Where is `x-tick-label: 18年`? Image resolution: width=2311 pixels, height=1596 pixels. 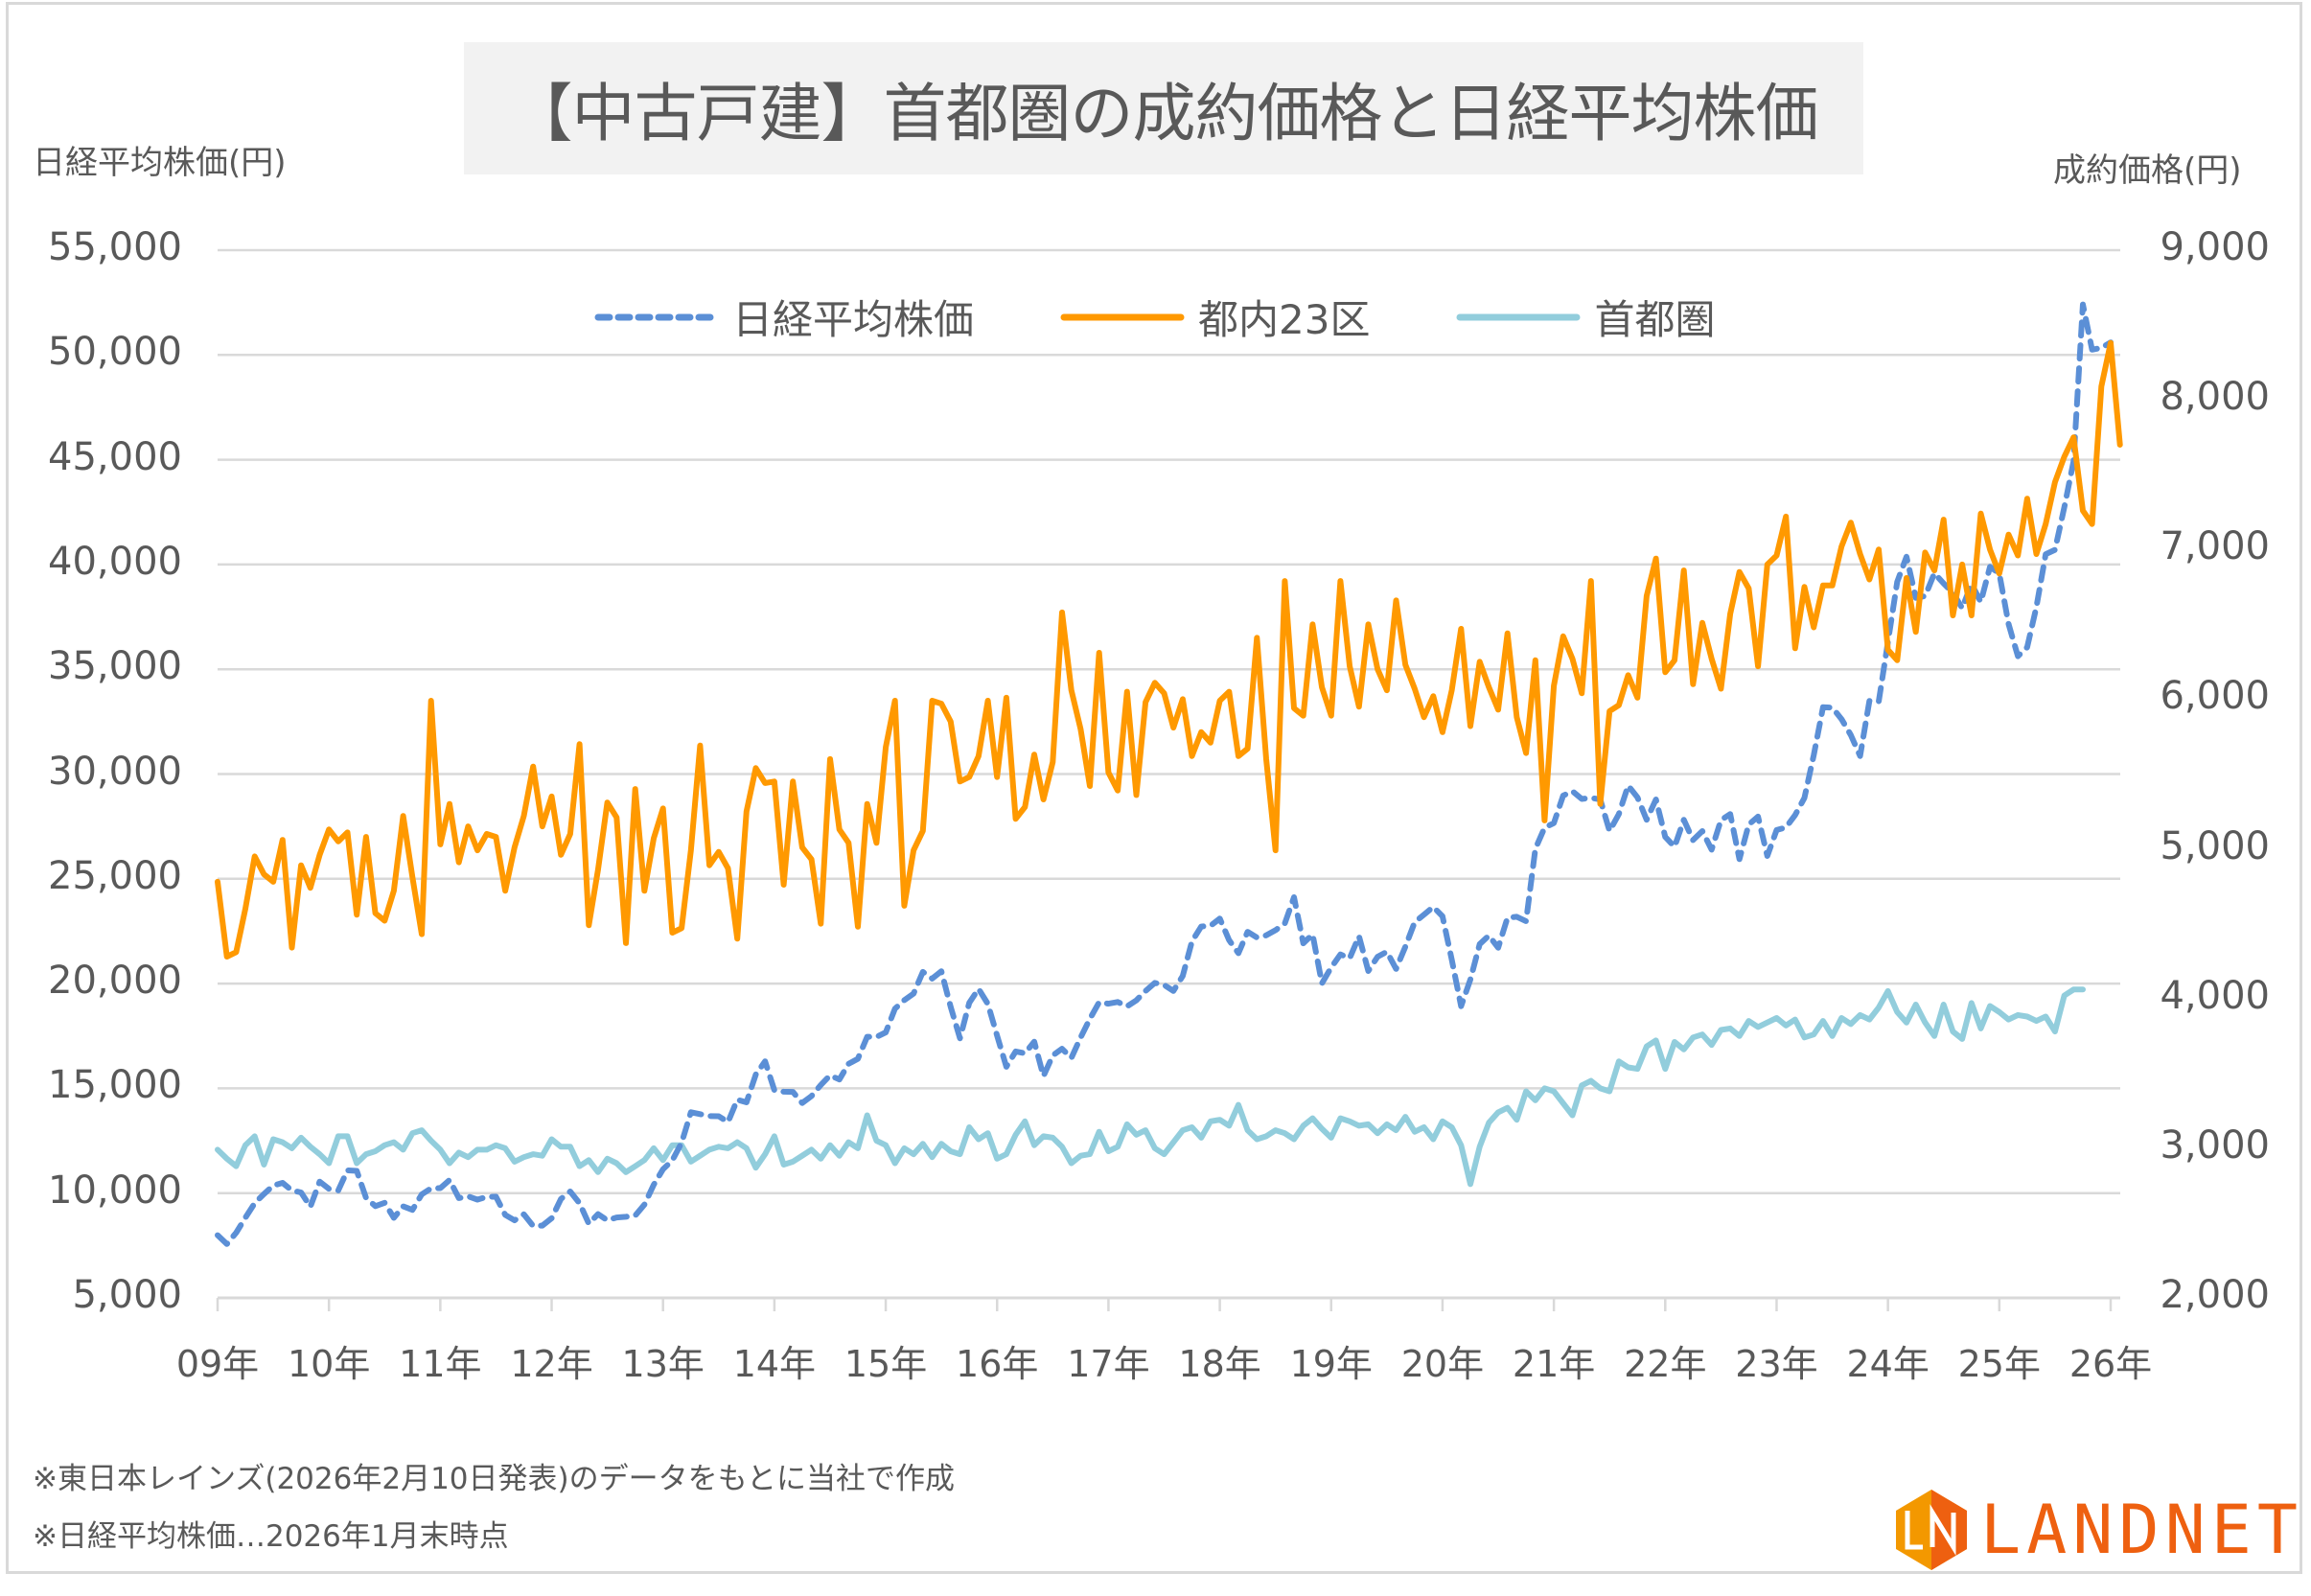 x-tick-label: 18年 is located at coordinates (1219, 1364).